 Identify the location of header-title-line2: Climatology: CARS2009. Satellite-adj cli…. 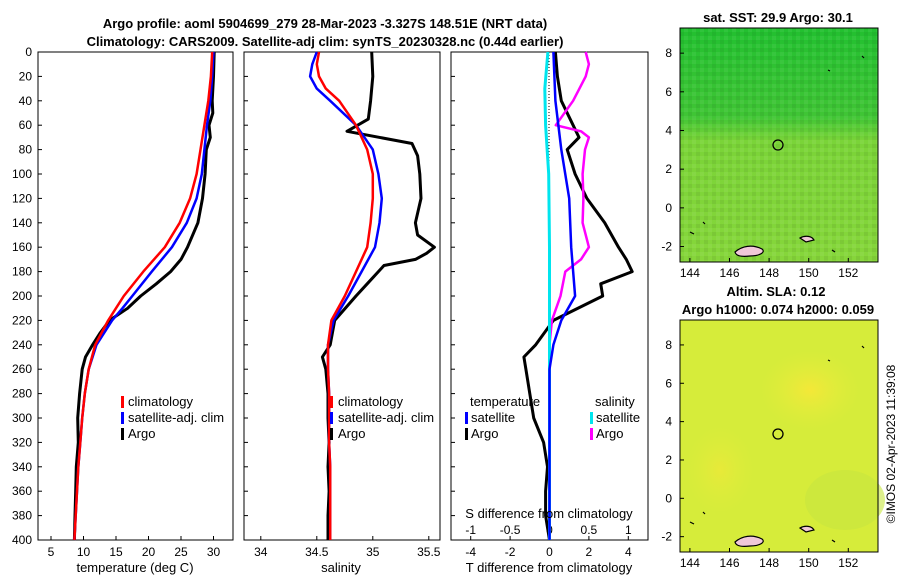
(325, 41).